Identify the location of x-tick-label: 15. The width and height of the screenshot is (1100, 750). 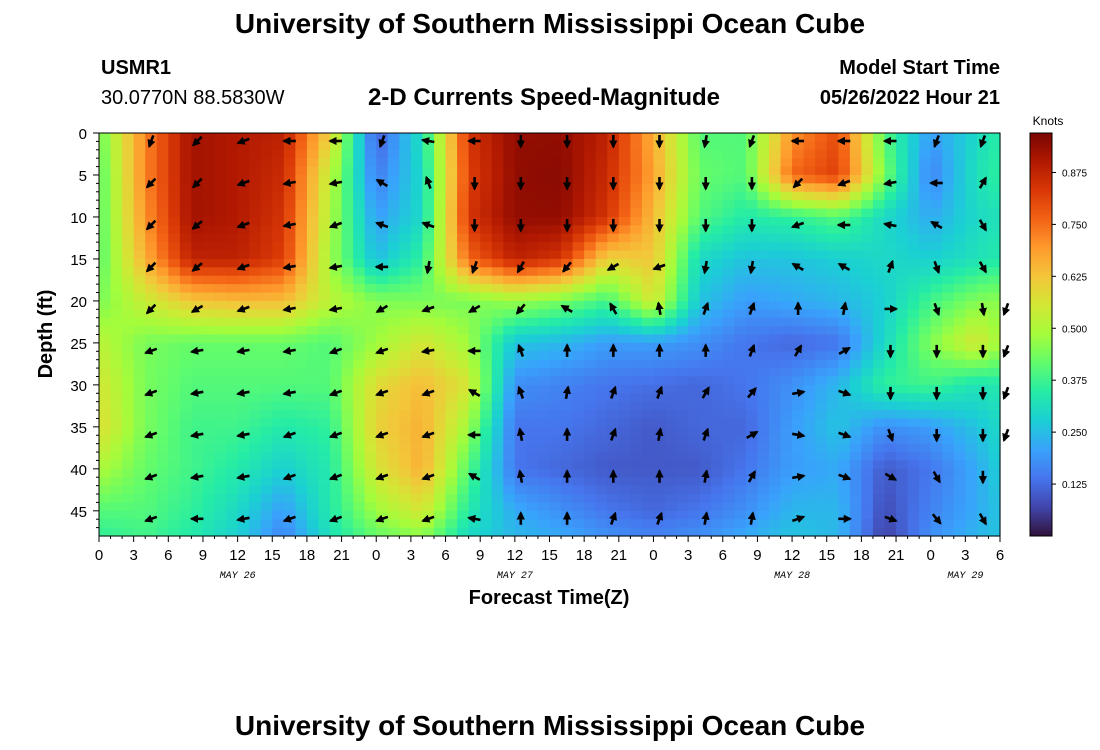
(549, 555).